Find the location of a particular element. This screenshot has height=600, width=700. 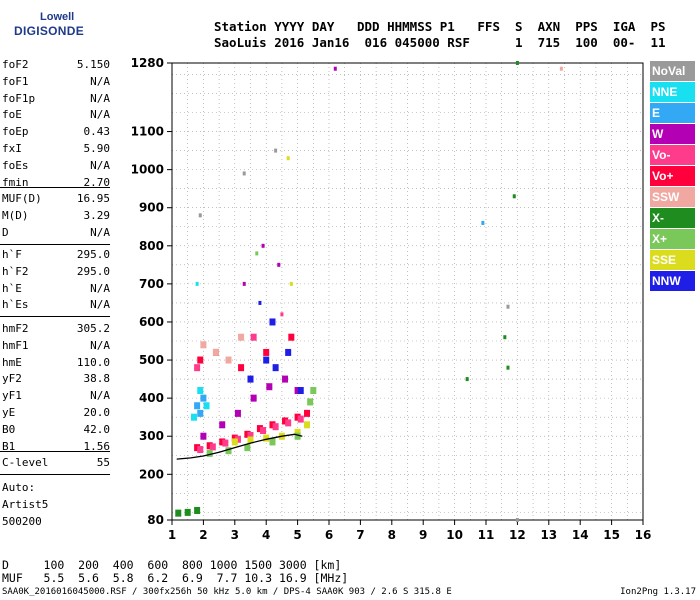

param-value: 3.29 is located at coordinates (97, 215).